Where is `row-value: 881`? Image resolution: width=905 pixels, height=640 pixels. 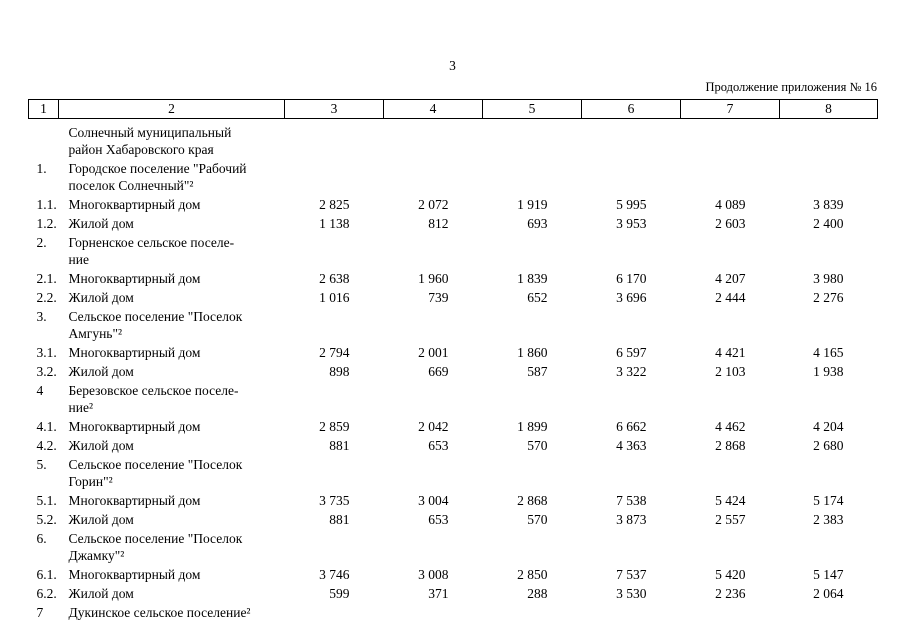
row-value: 881 is located at coordinates (339, 445).